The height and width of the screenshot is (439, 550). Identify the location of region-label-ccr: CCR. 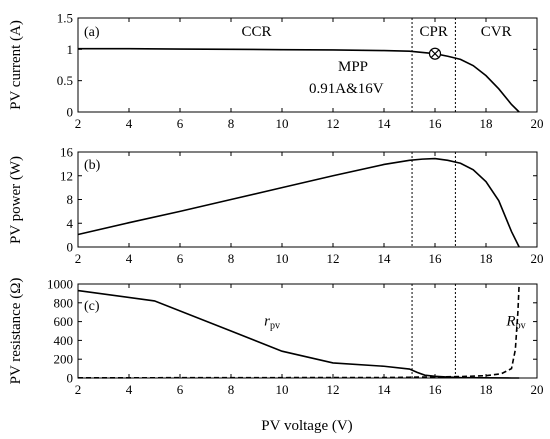
(256, 32).